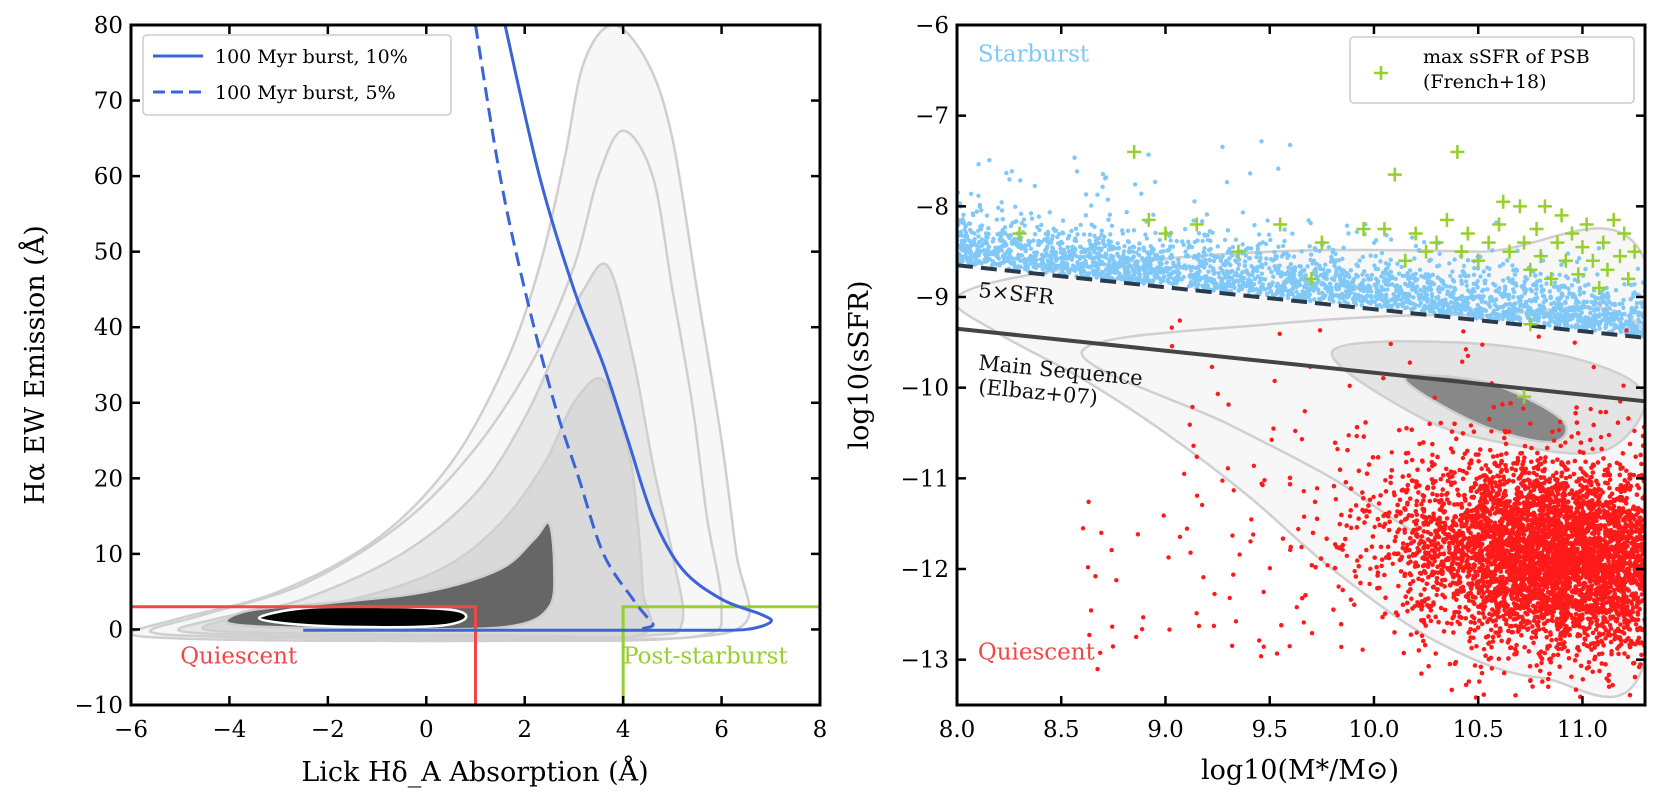 The width and height of the screenshot is (1660, 807). I want to click on left-annotations: Quiescent Post-starburst, so click(484, 656).